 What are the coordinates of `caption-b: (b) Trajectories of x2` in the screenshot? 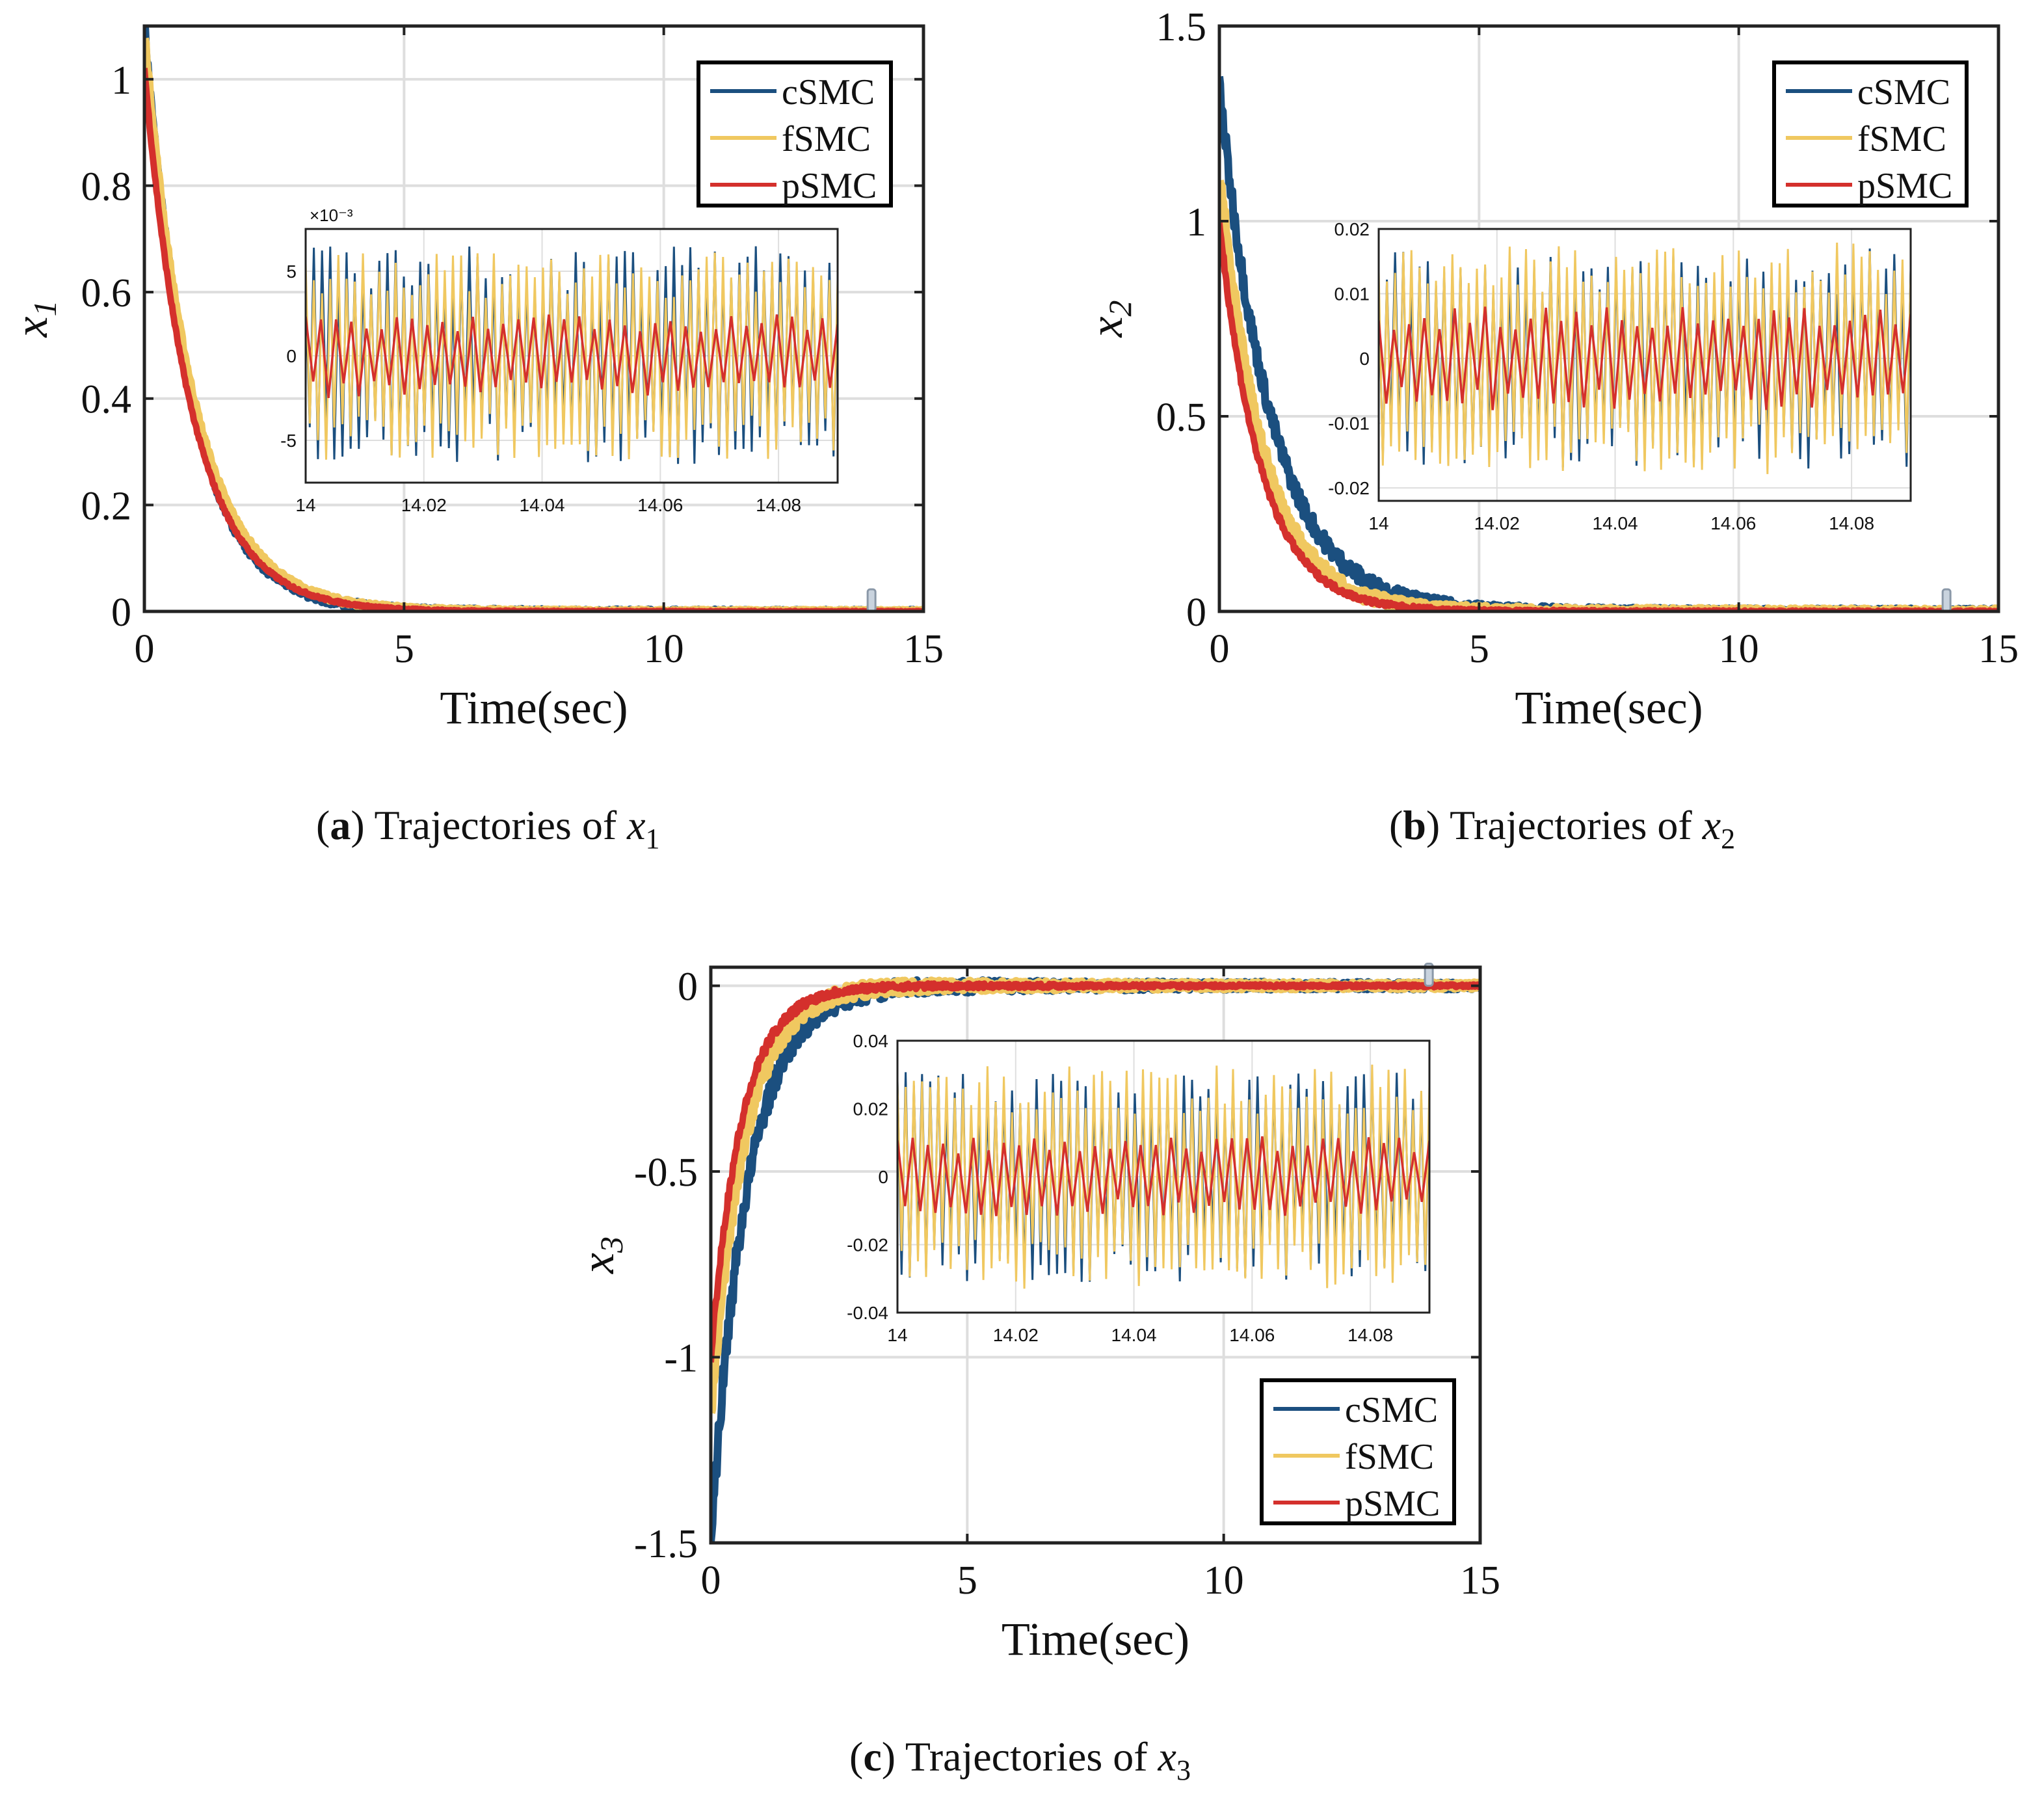 It's located at (1563, 828).